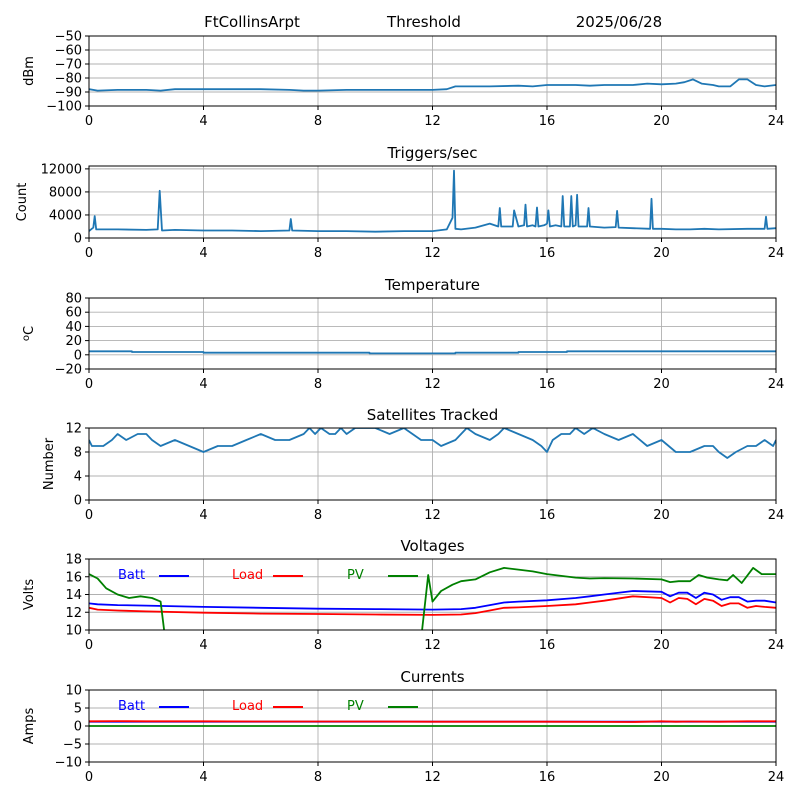 The width and height of the screenshot is (800, 805). What do you see at coordinates (72, 745) in the screenshot?
I see `y-tick-label: −5` at bounding box center [72, 745].